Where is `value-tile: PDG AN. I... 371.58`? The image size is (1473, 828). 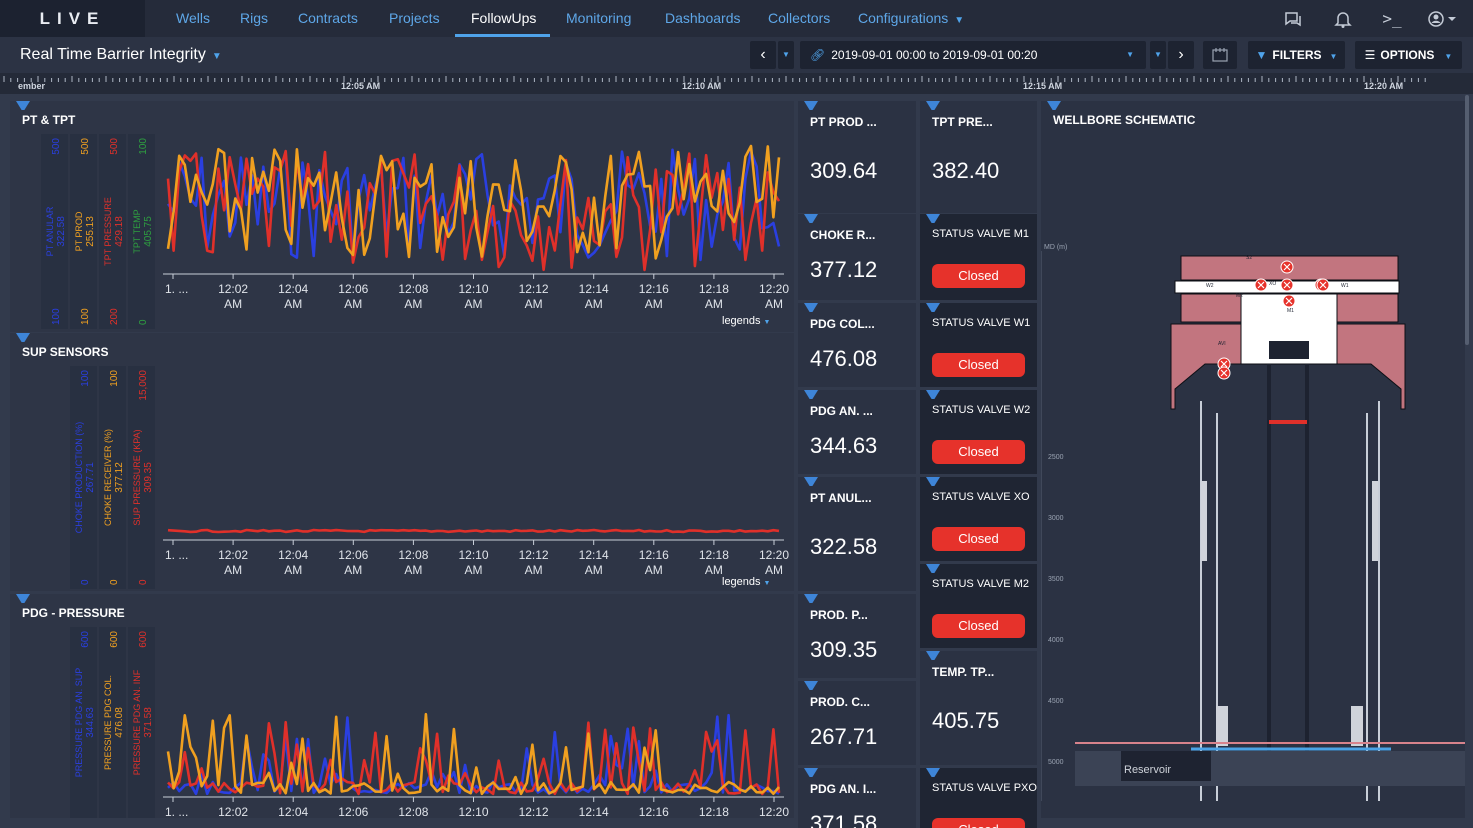 value-tile: PDG AN. I... 371.58 is located at coordinates (857, 798).